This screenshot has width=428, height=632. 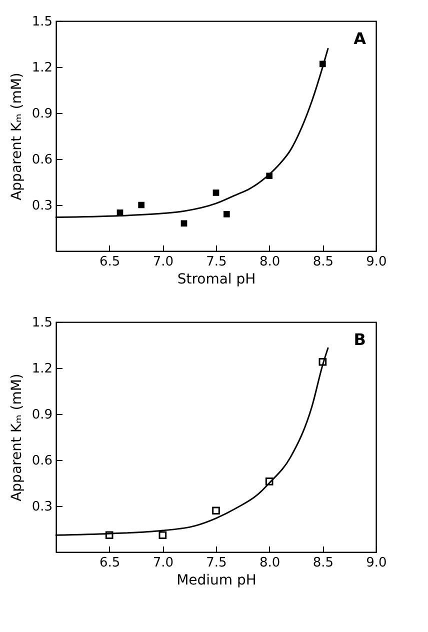 What do you see at coordinates (360, 339) in the screenshot?
I see `annotation: B` at bounding box center [360, 339].